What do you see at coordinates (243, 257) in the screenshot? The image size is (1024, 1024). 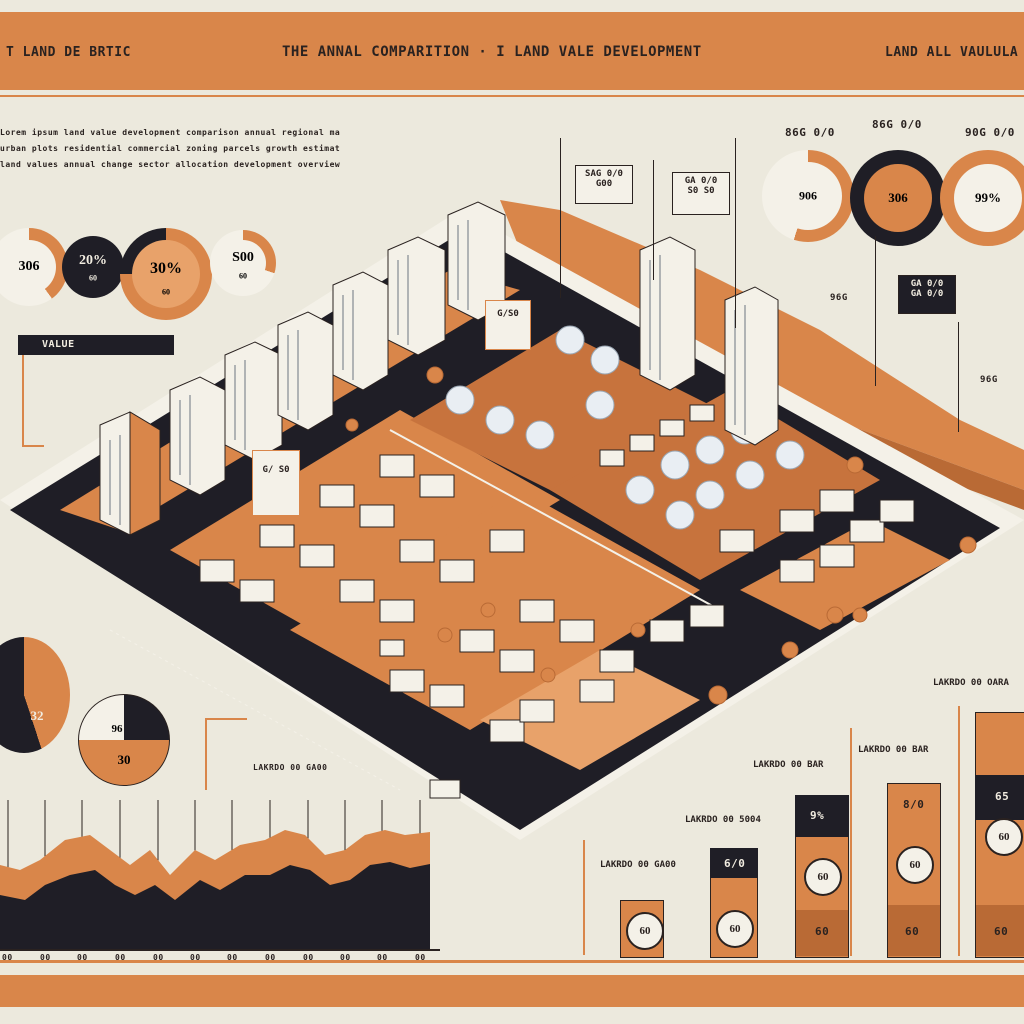 I see `donut-4-value: S00` at bounding box center [243, 257].